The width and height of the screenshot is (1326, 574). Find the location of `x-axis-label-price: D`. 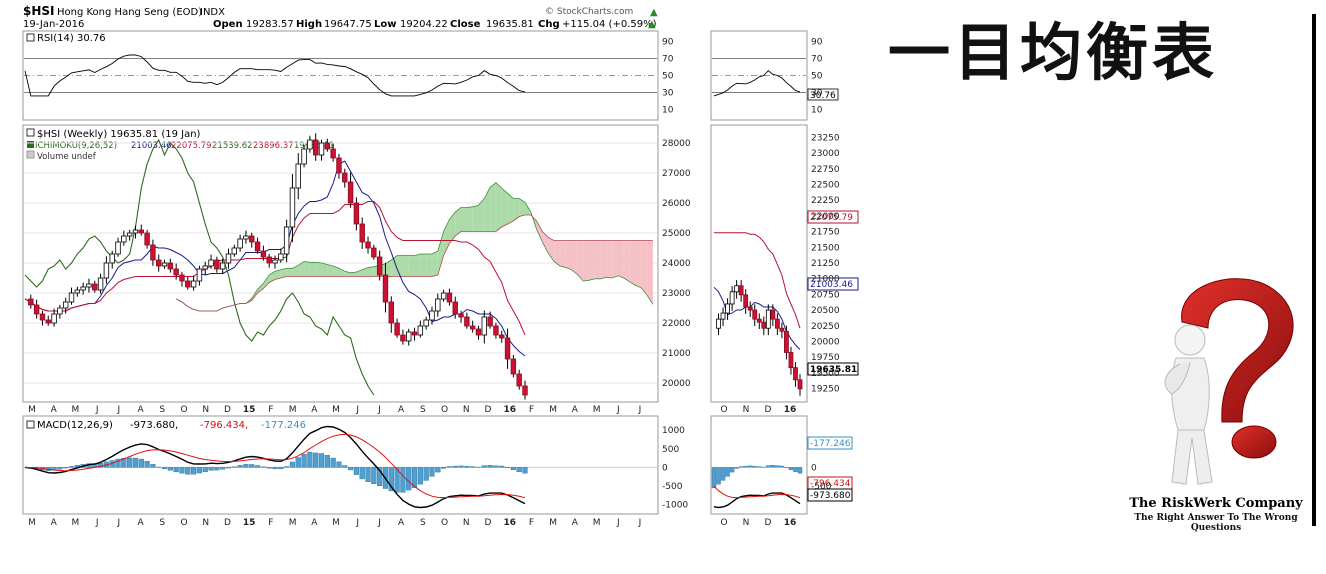

x-axis-label-price: D is located at coordinates (227, 410).